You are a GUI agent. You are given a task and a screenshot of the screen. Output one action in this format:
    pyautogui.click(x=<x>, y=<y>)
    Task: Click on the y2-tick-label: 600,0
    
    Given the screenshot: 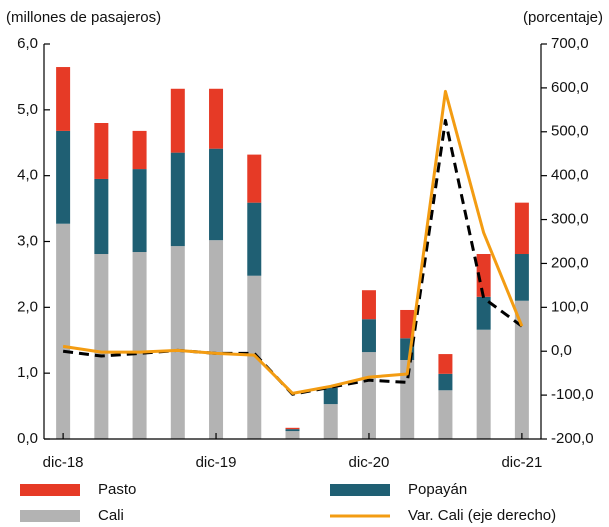 What is the action you would take?
    pyautogui.click(x=570, y=87)
    